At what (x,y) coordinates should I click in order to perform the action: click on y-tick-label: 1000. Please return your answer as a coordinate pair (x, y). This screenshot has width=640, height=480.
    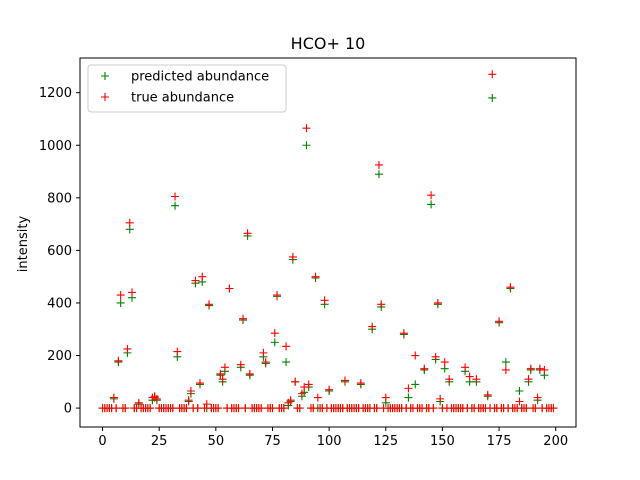
    Looking at the image, I should click on (55, 146).